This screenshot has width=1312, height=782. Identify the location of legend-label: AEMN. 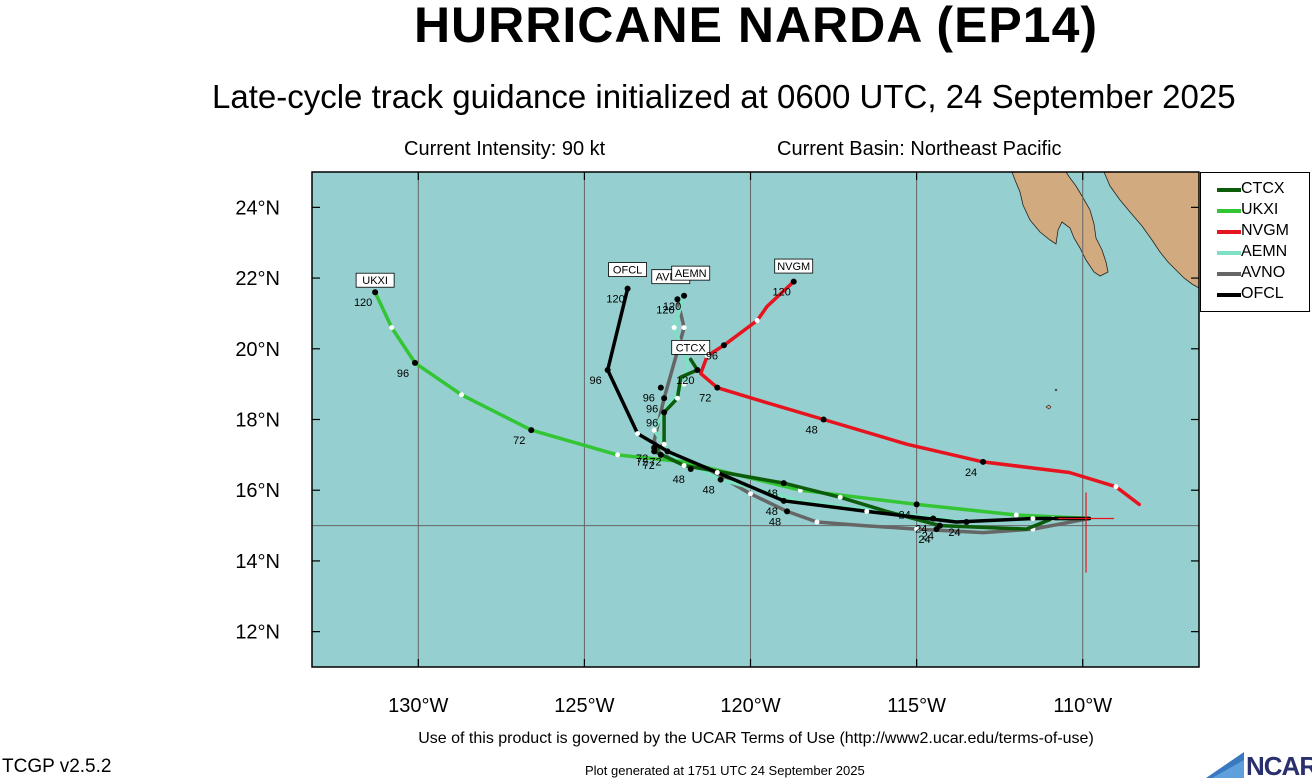
(1264, 251).